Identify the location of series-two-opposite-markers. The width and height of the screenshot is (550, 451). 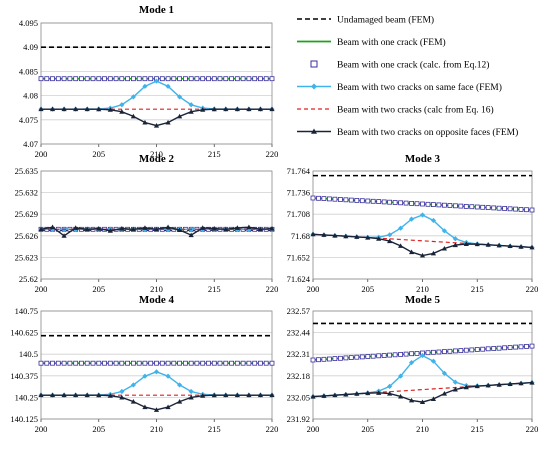
(156, 402).